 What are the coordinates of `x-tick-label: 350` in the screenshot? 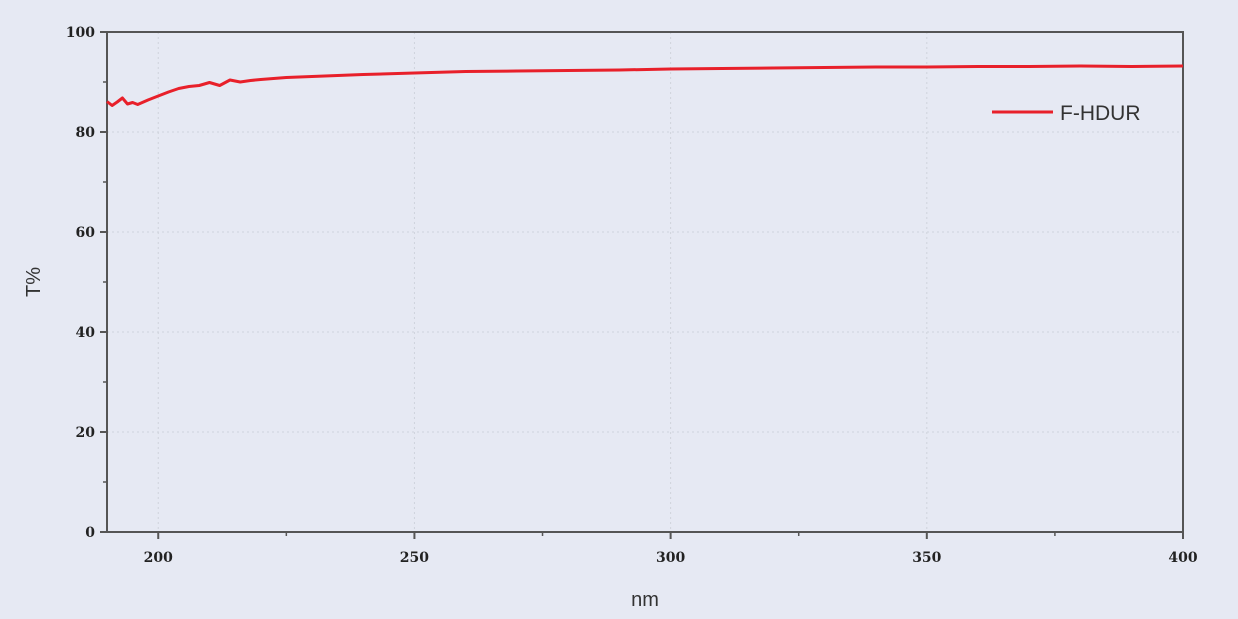 It's located at (926, 558).